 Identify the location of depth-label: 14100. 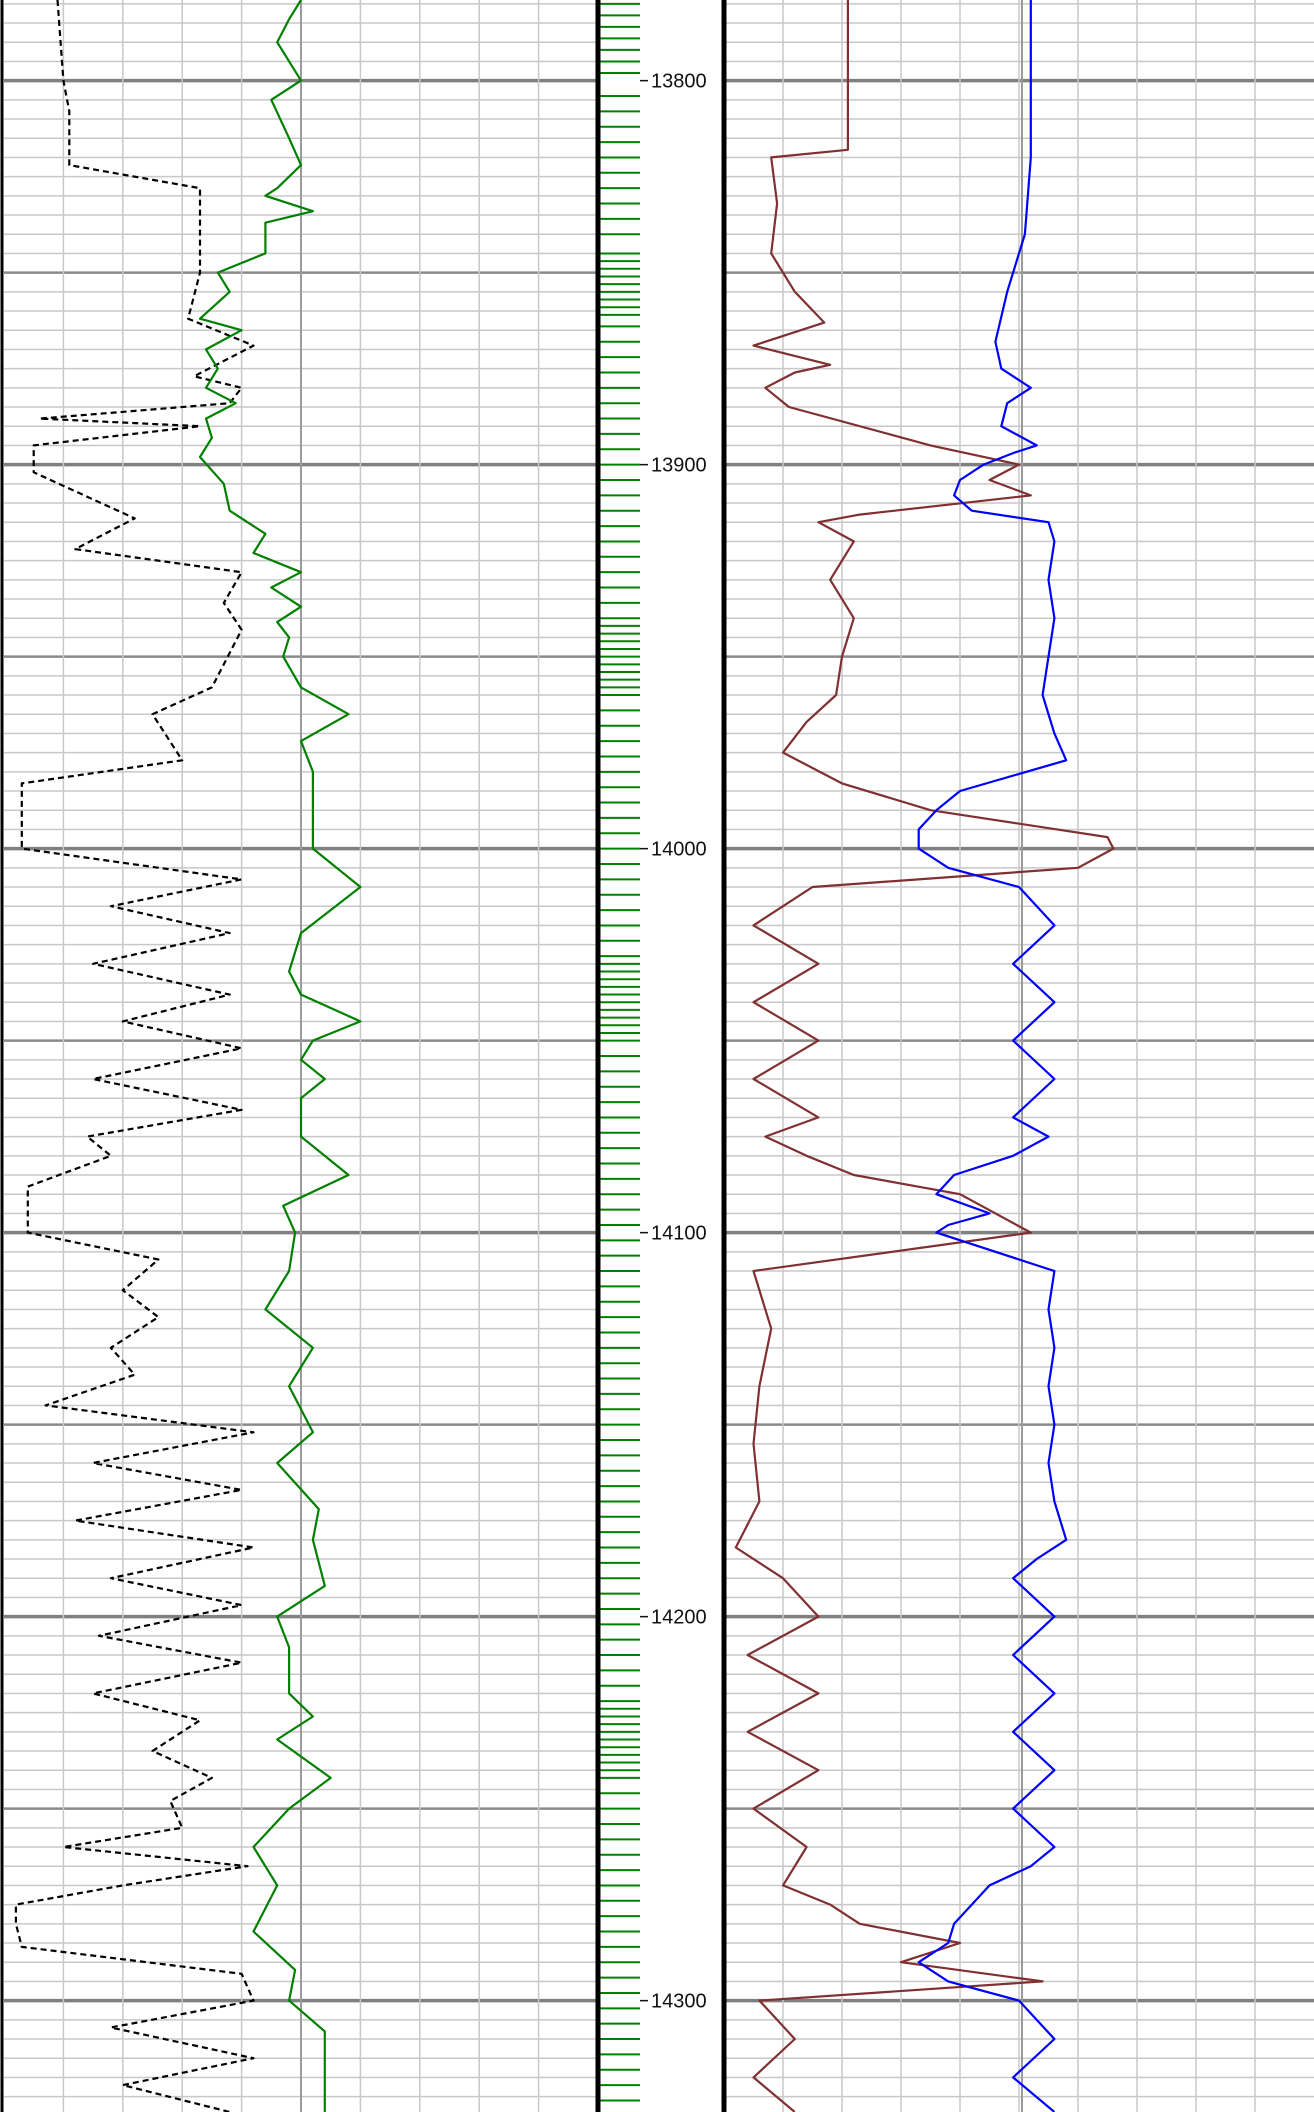
(679, 1234).